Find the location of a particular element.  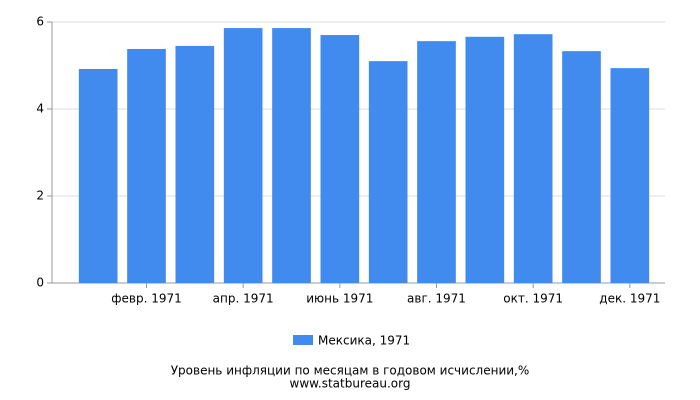

source: www.statbureau.org is located at coordinates (350, 384).